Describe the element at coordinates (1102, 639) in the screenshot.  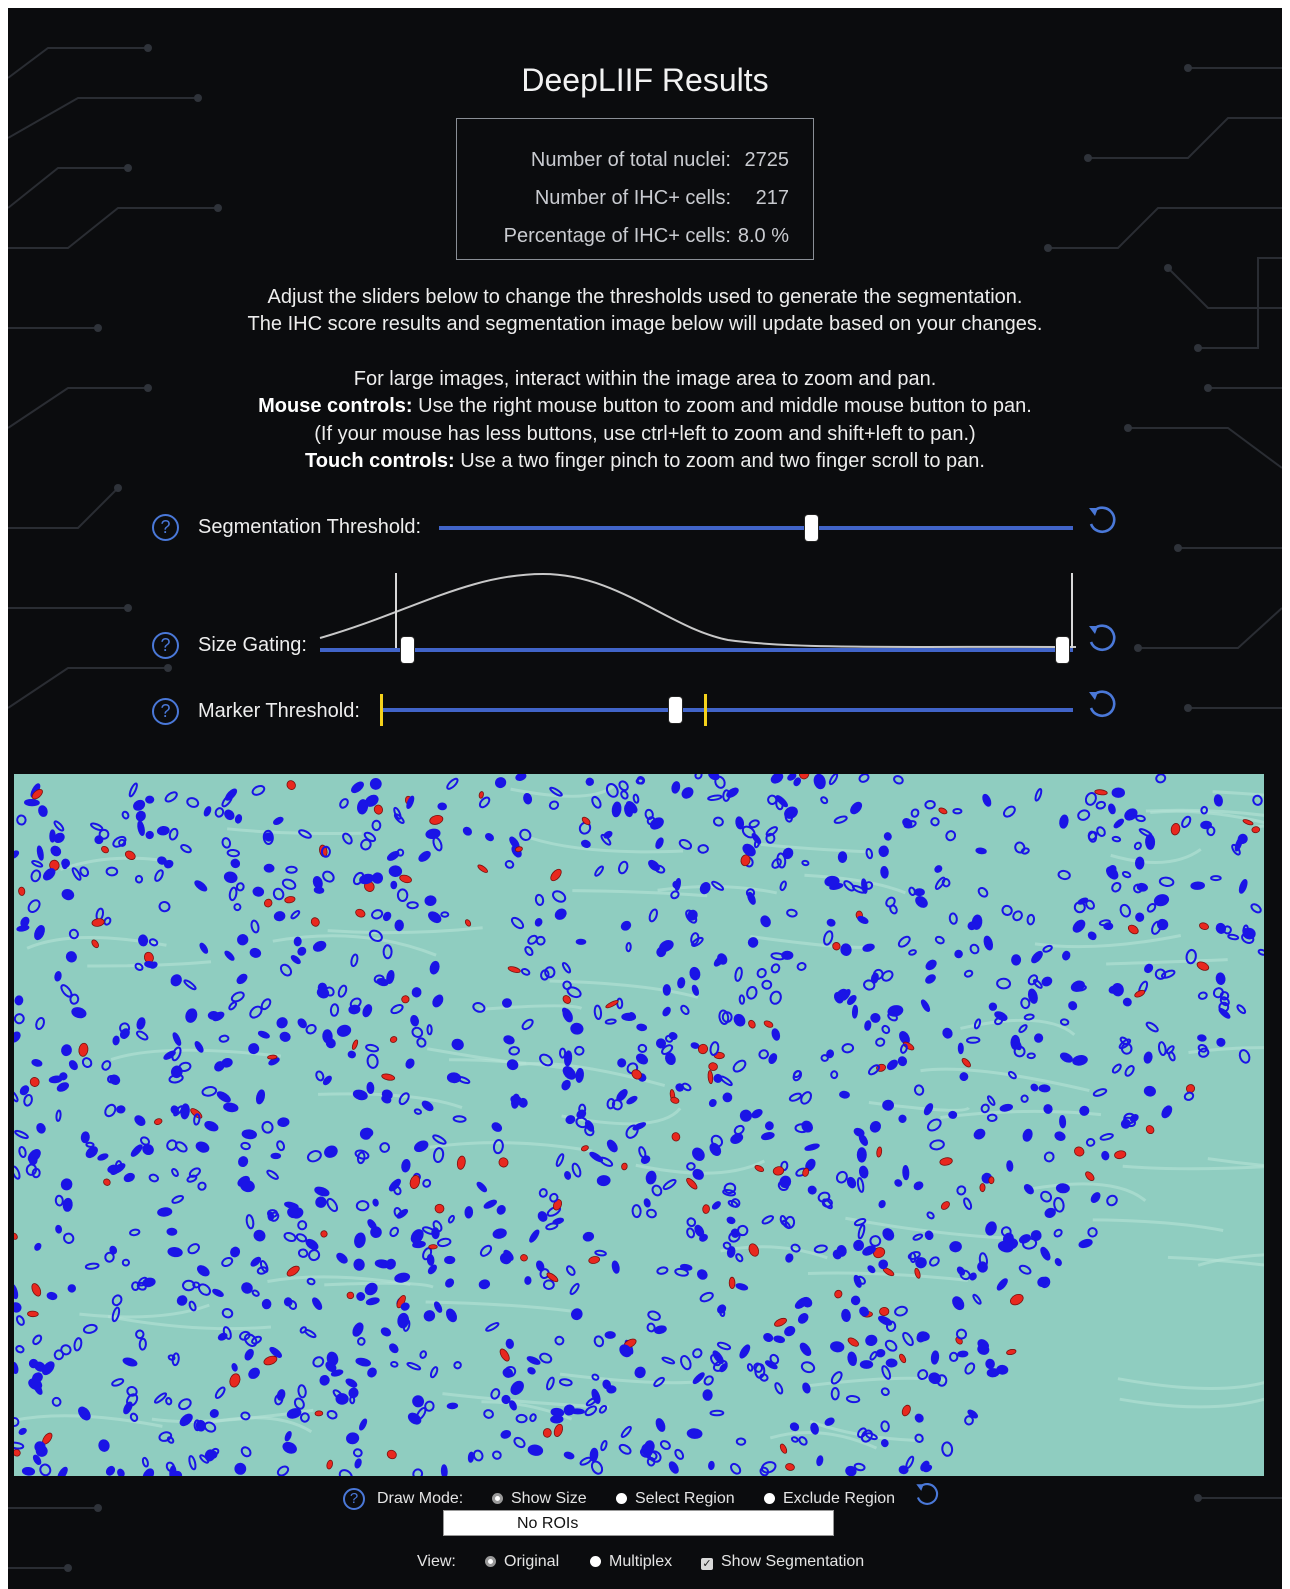
I see `size-gating-reset-icon` at that location.